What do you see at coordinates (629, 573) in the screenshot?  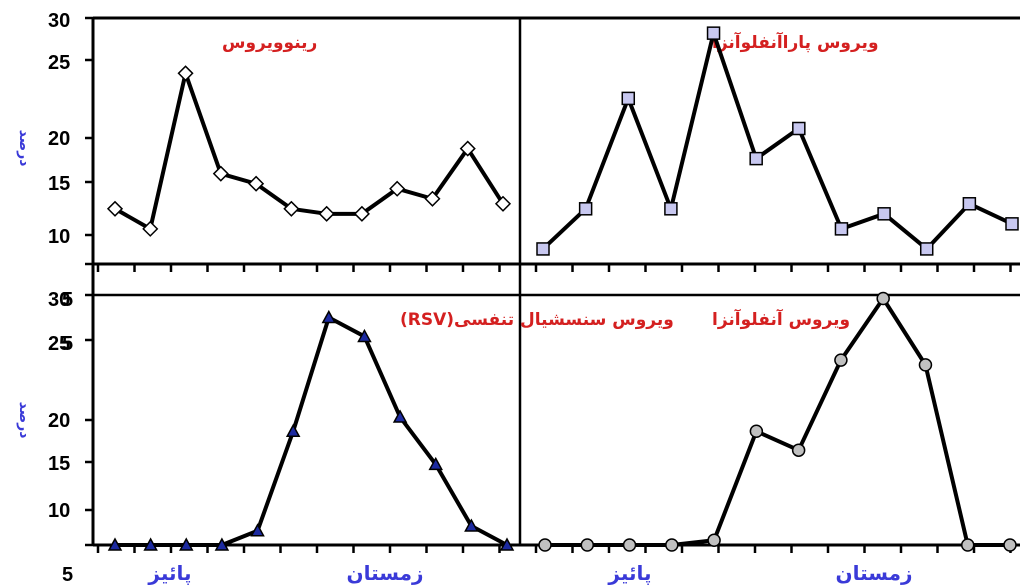 I see `xcat-autumn-right: پائیز` at bounding box center [629, 573].